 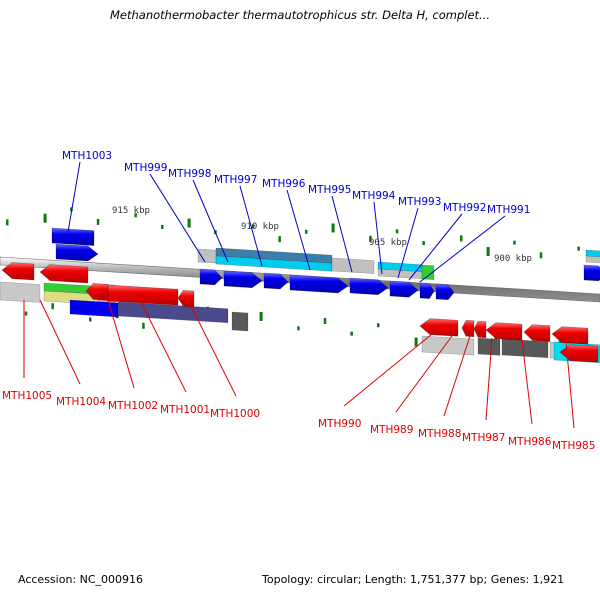 I want to click on rna-bar-dark-r2, so click(x=489, y=346).